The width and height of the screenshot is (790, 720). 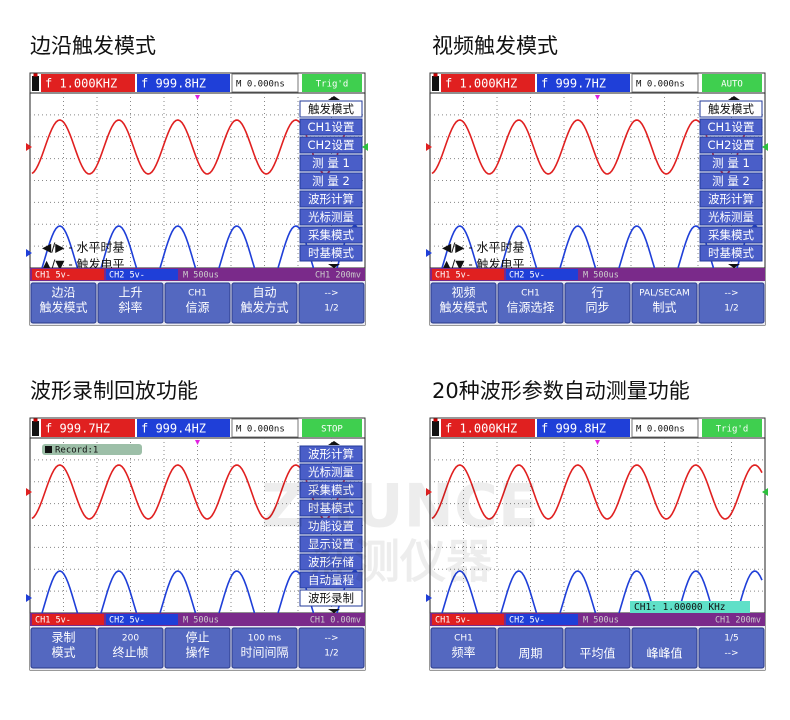 I want to click on menu-label: 功能设置, so click(x=331, y=526).